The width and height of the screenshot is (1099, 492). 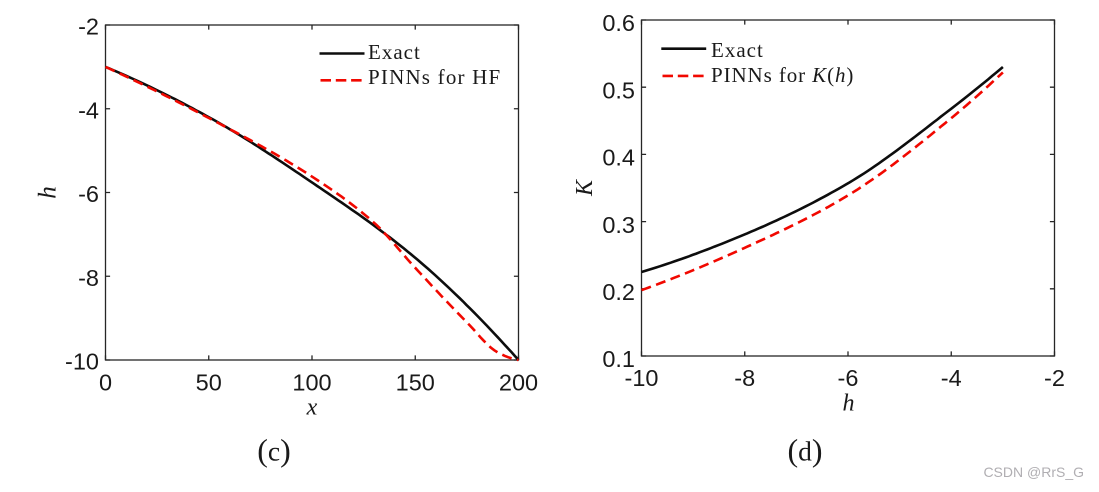 I want to click on svg-text: (c), so click(x=274, y=450).